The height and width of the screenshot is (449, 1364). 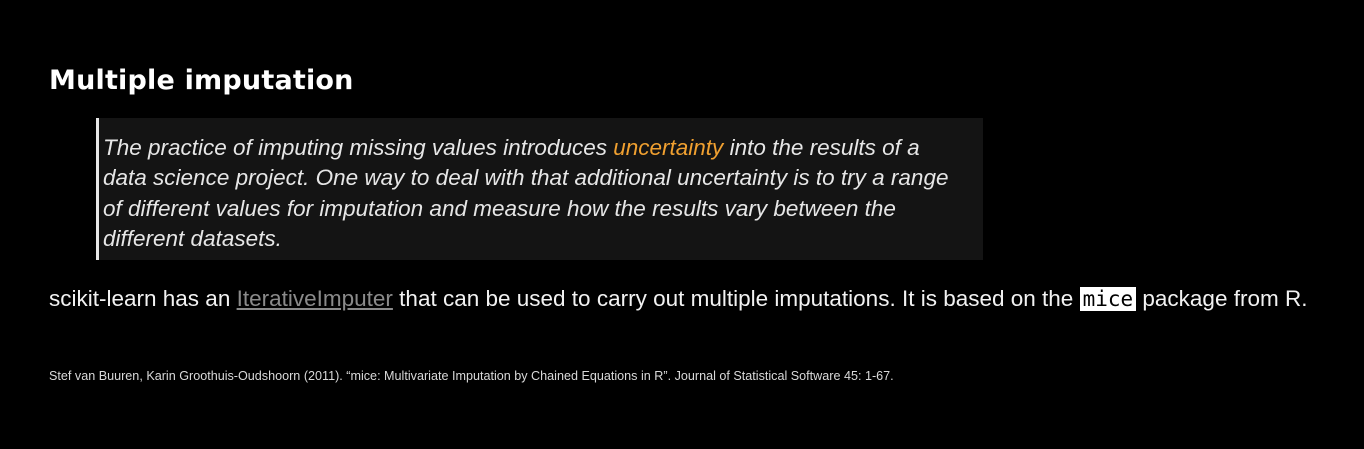 I want to click on body-prefix: scikit-learn has an, so click(x=143, y=298).